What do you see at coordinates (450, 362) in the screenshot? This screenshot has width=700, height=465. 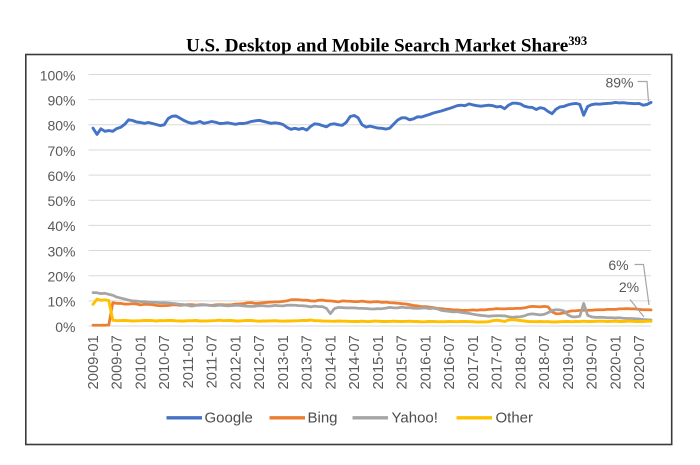 I see `svg-text: 2016-07` at bounding box center [450, 362].